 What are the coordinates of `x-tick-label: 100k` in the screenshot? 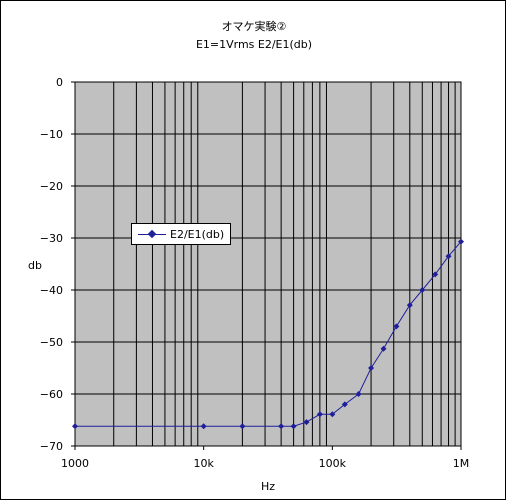 It's located at (333, 463).